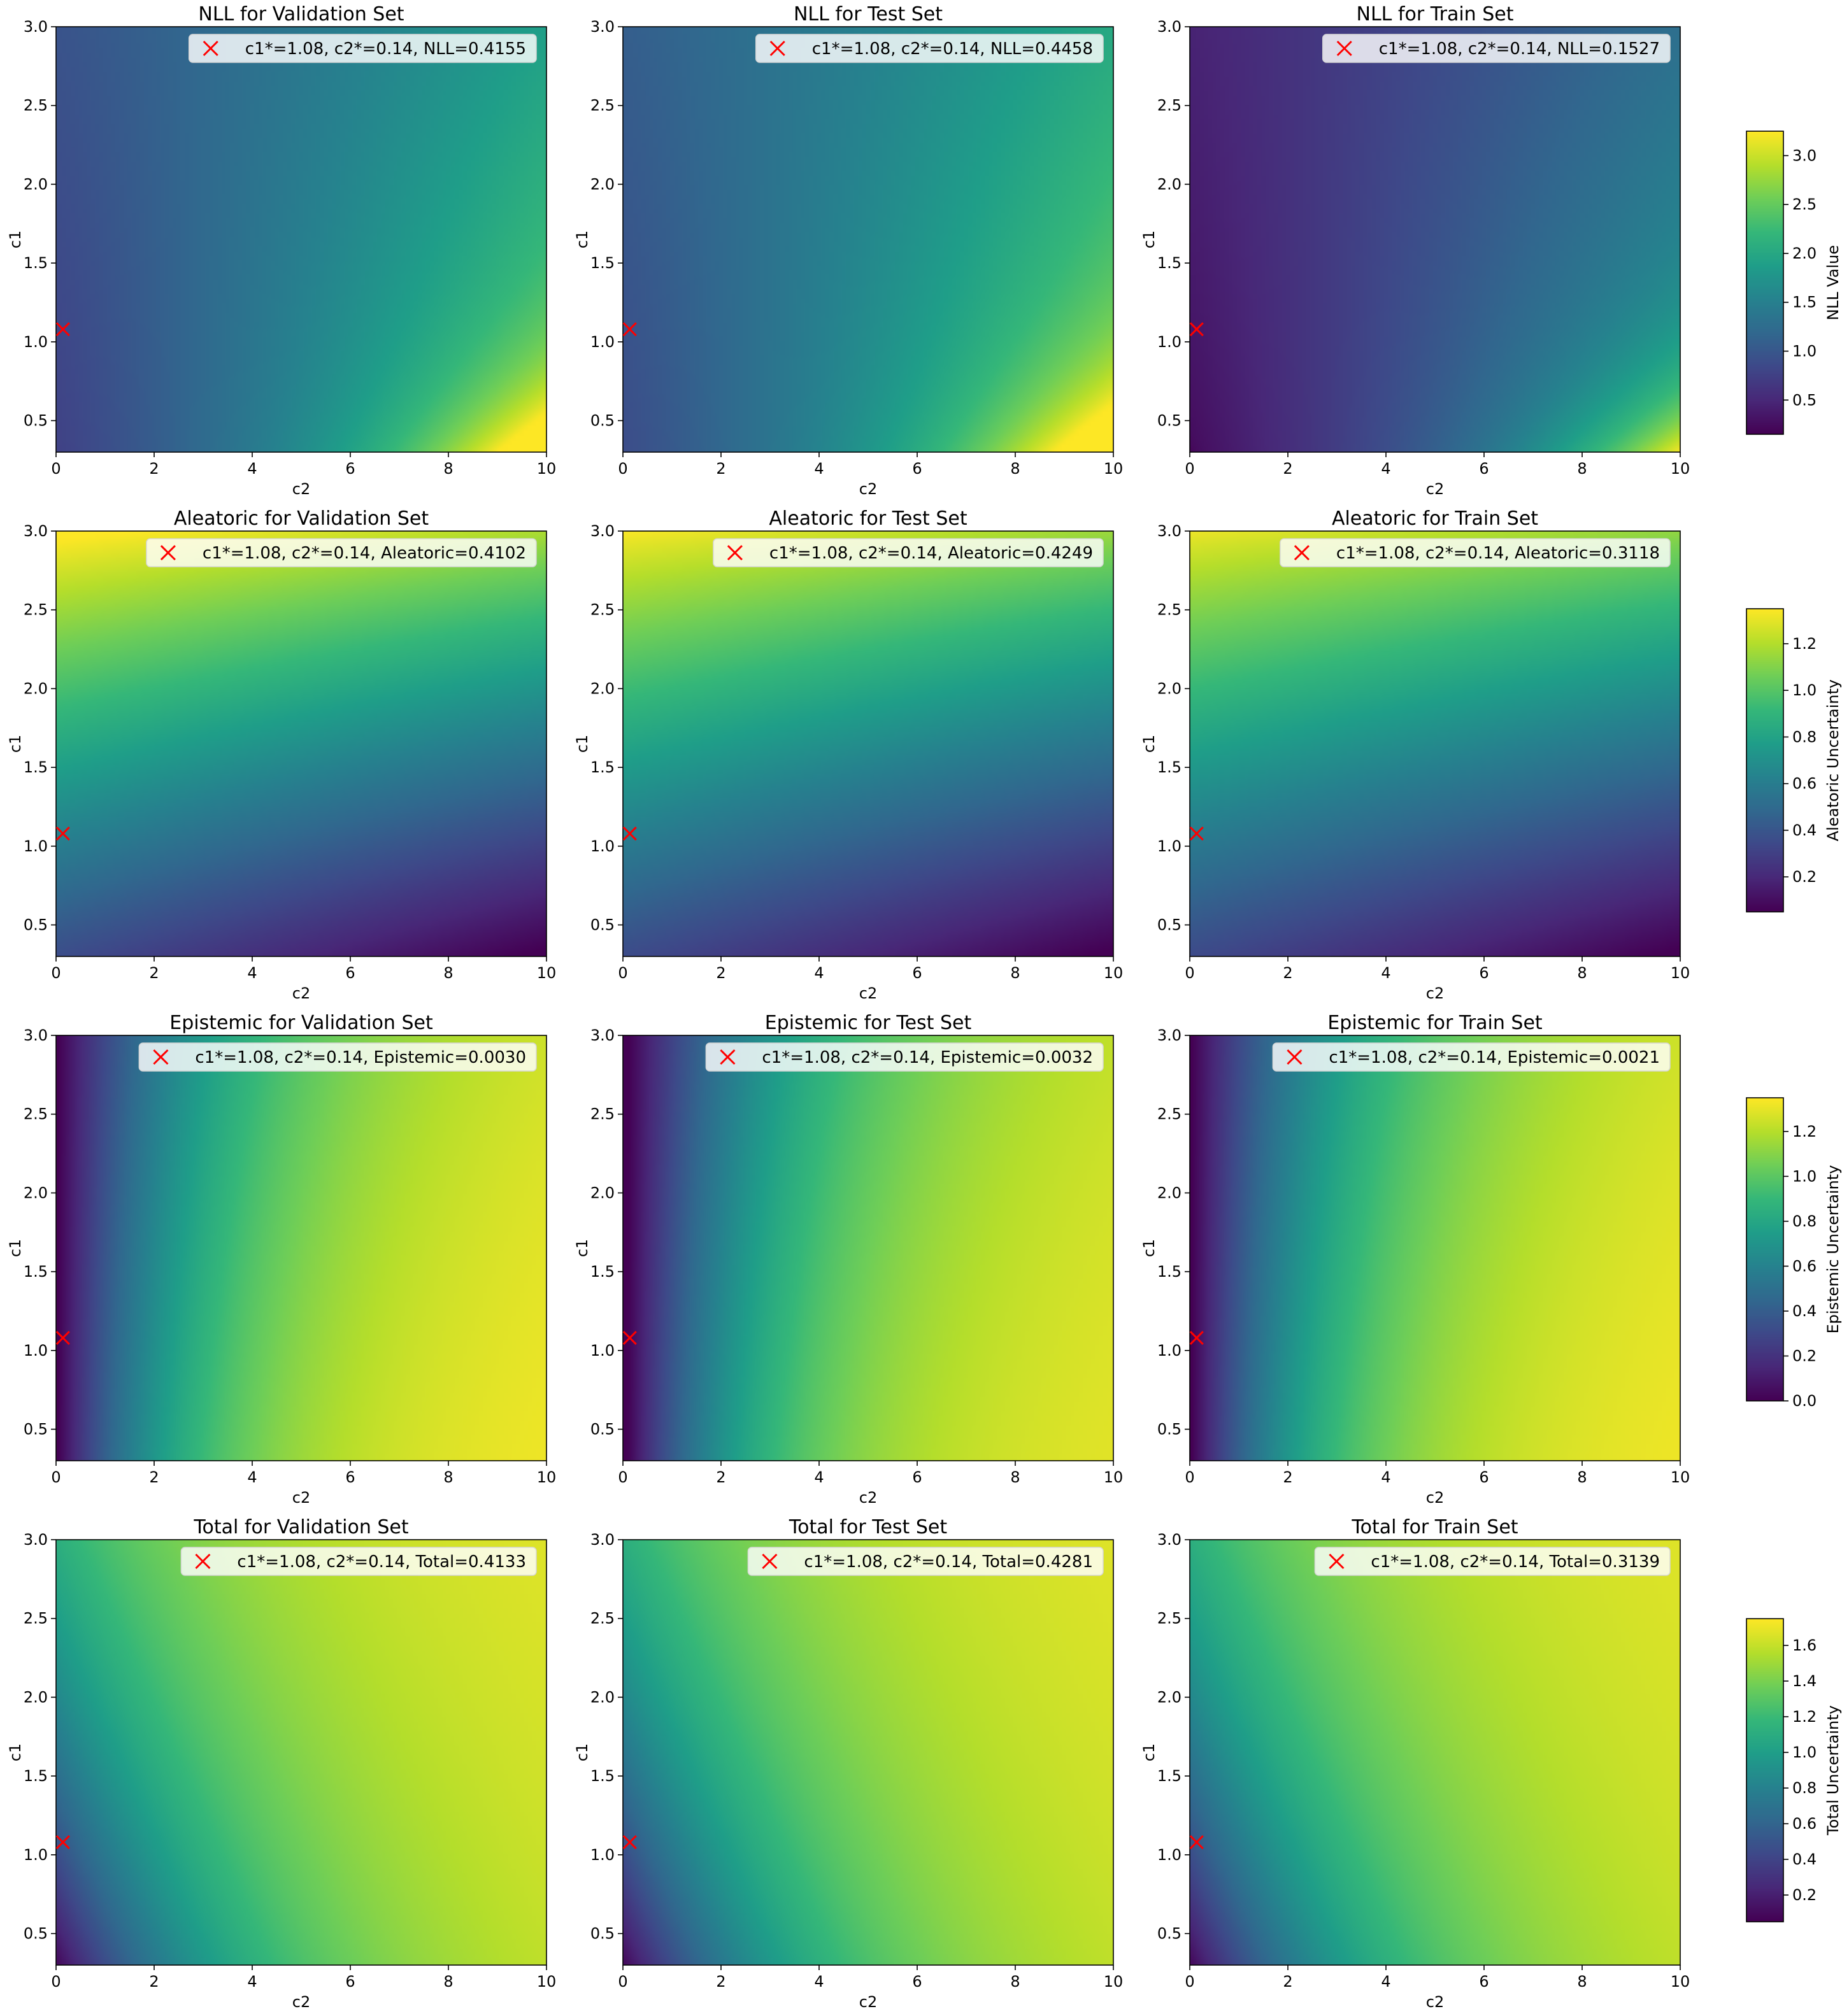 The image size is (1842, 2016). I want to click on colorbar-tick-label: 0.5, so click(1804, 400).